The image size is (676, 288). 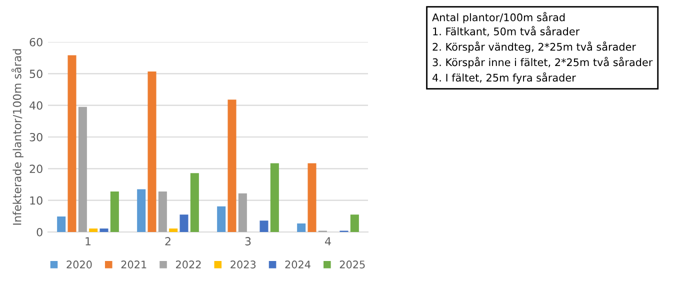 I want to click on x-tick-label: 2, so click(x=167, y=241).